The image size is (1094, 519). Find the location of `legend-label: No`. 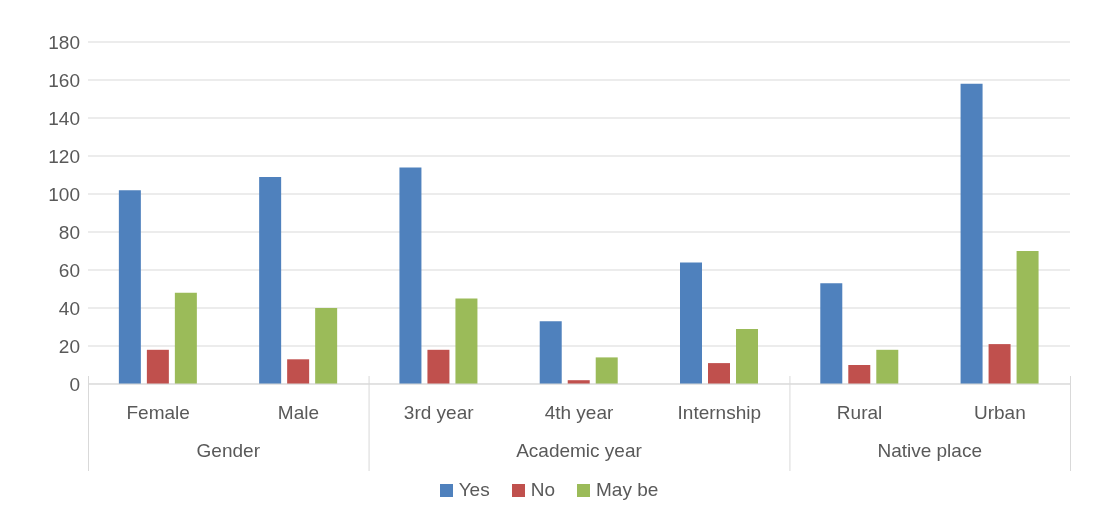

legend-label: No is located at coordinates (542, 490).